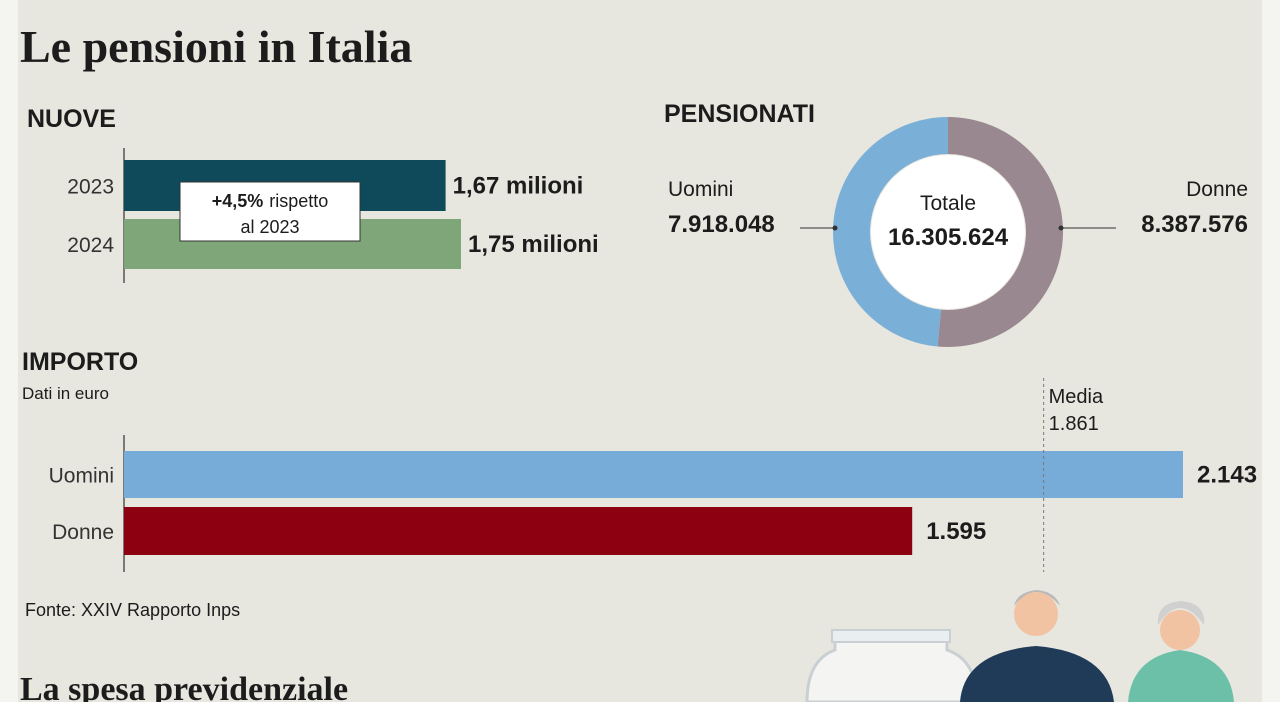 This screenshot has height=702, width=1280. Describe the element at coordinates (238, 201) in the screenshot. I see `annotation-value: +4,5%` at that location.